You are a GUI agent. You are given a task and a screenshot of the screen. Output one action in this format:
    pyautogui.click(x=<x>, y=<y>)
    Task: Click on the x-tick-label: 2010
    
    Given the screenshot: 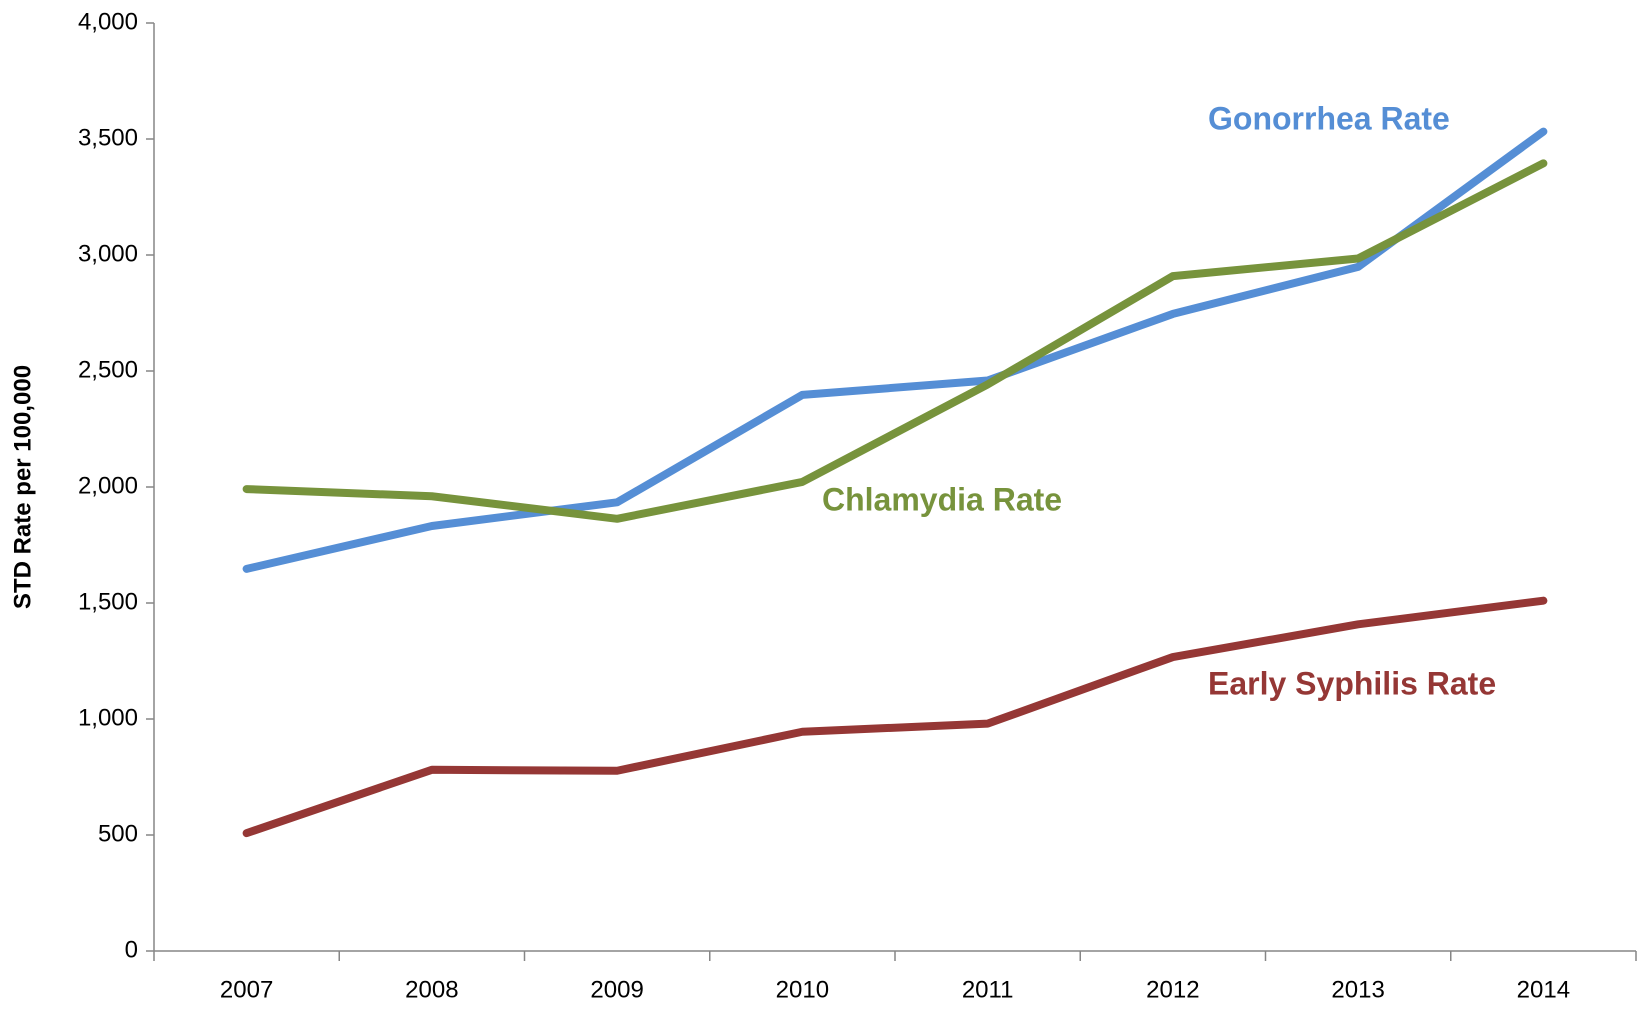 What is the action you would take?
    pyautogui.click(x=802, y=989)
    